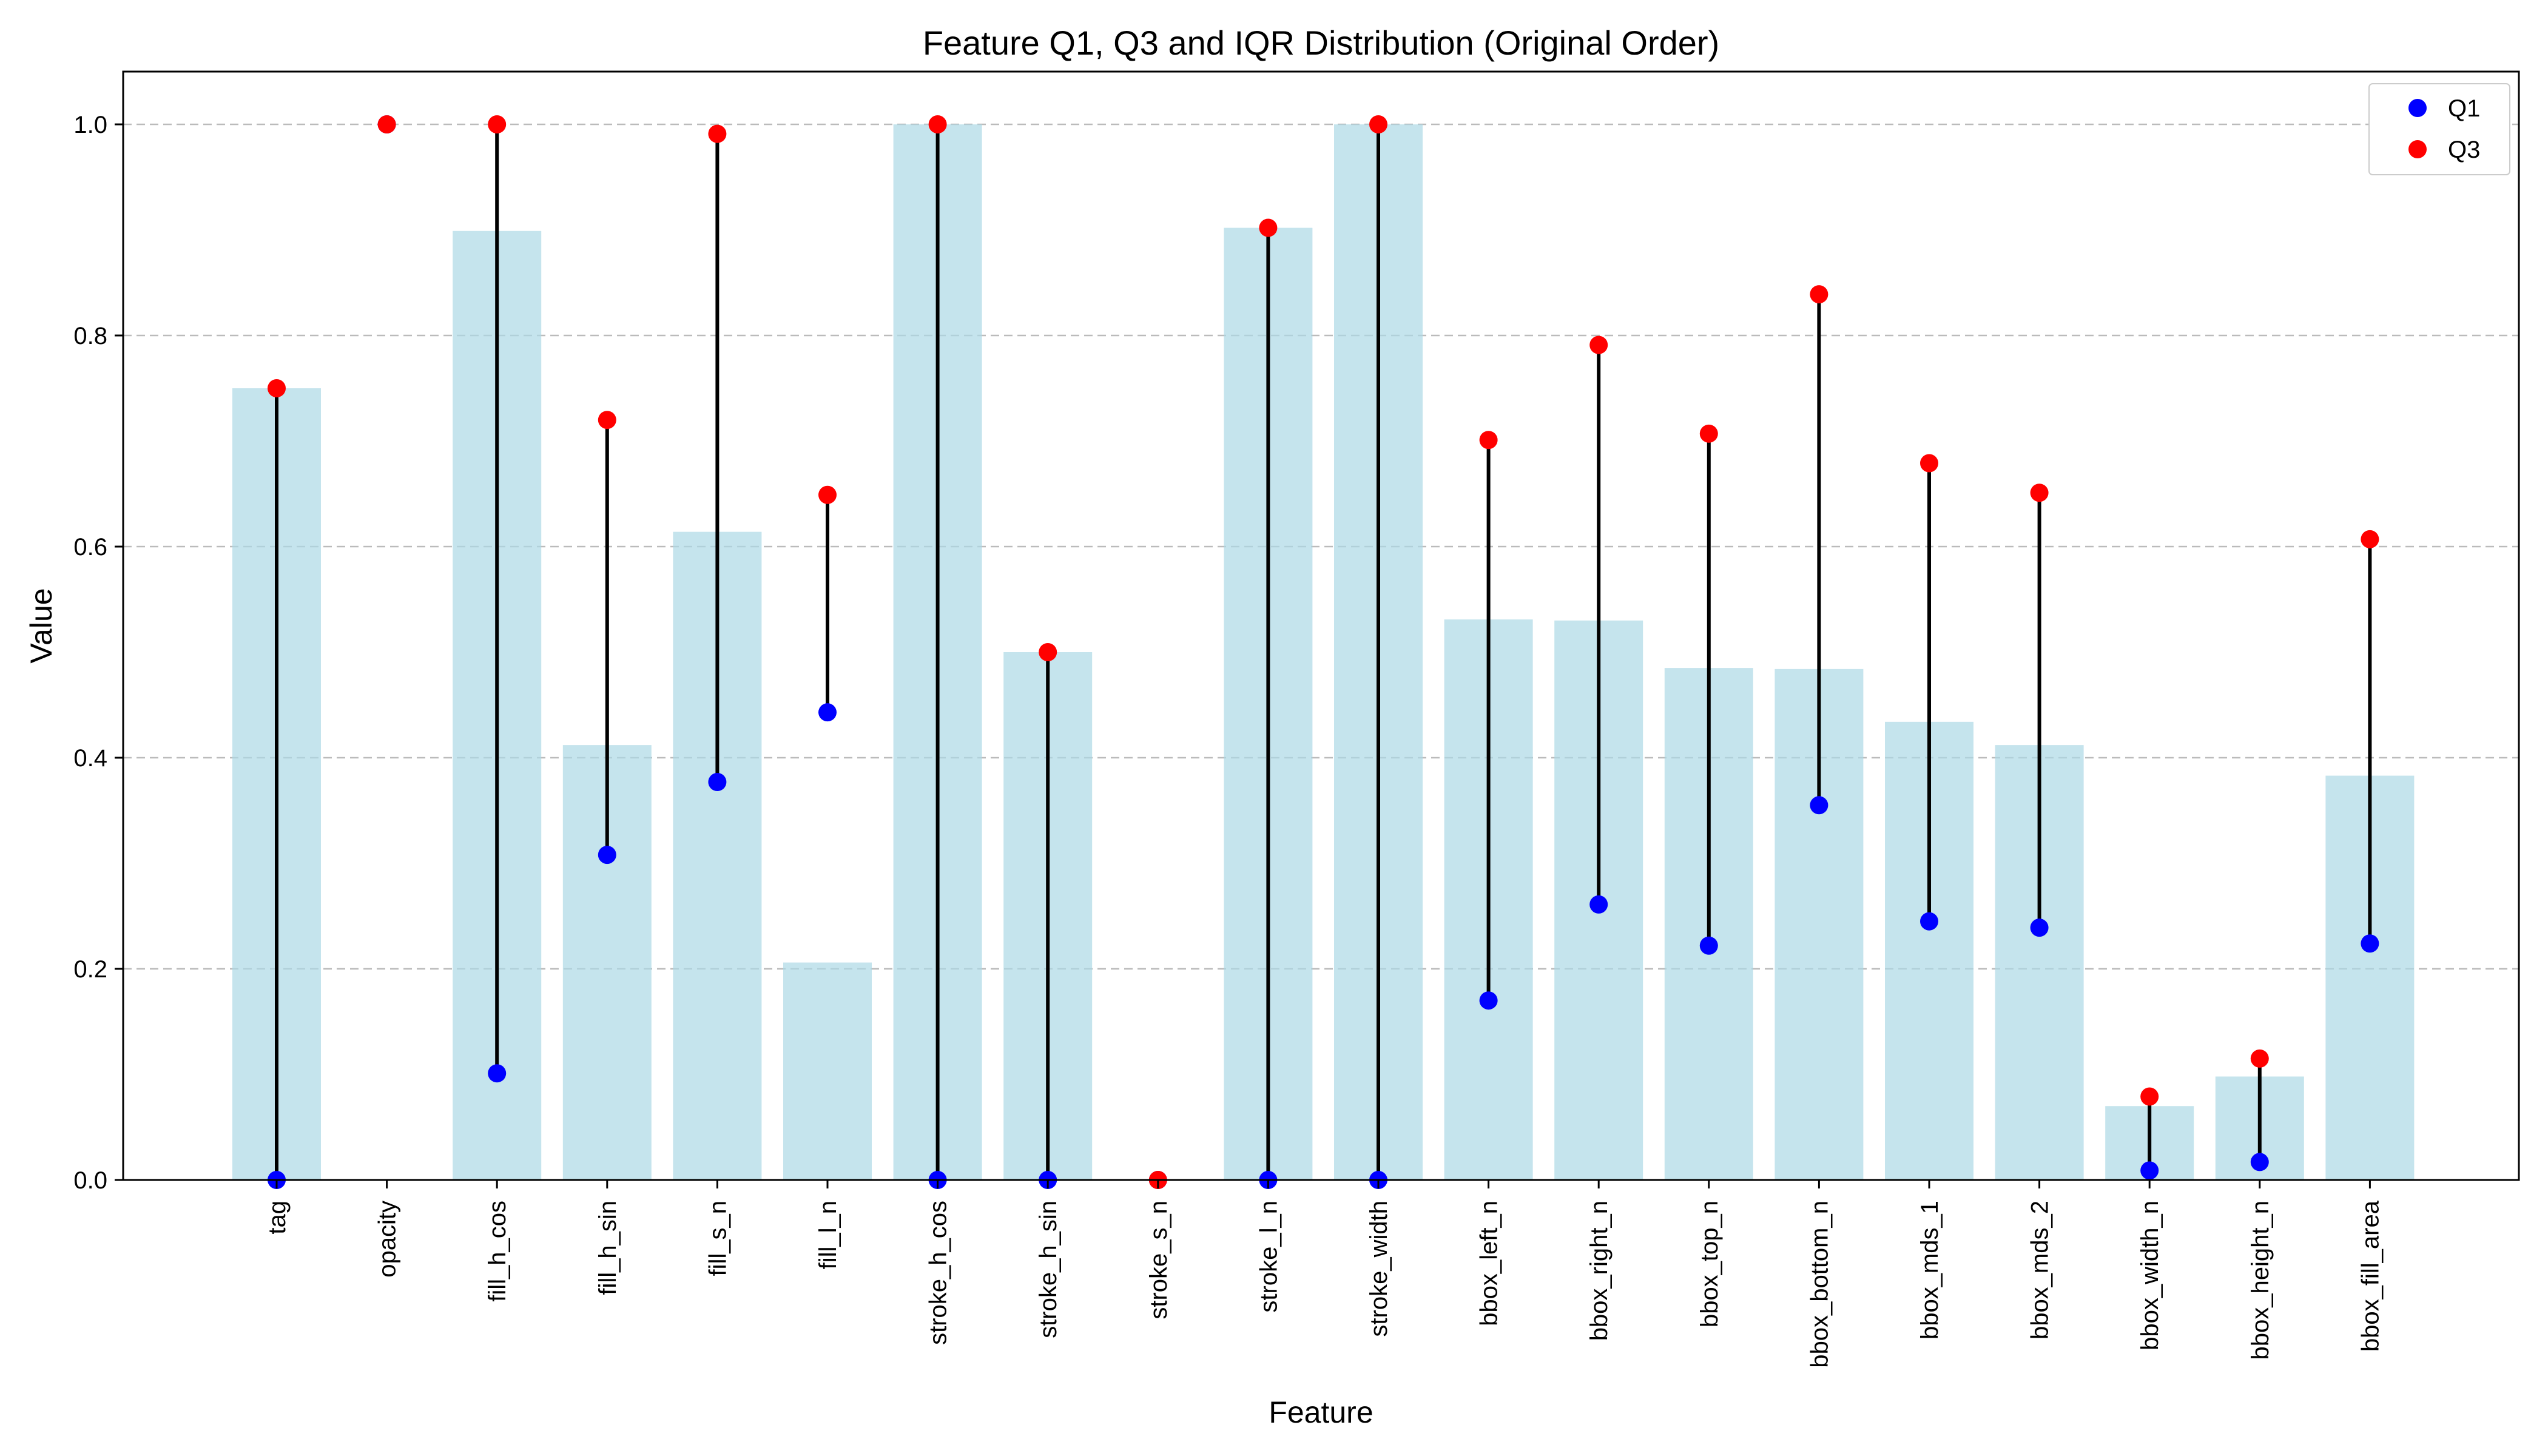  I want to click on x-tick-label: fill_h_sin, so click(608, 1248).